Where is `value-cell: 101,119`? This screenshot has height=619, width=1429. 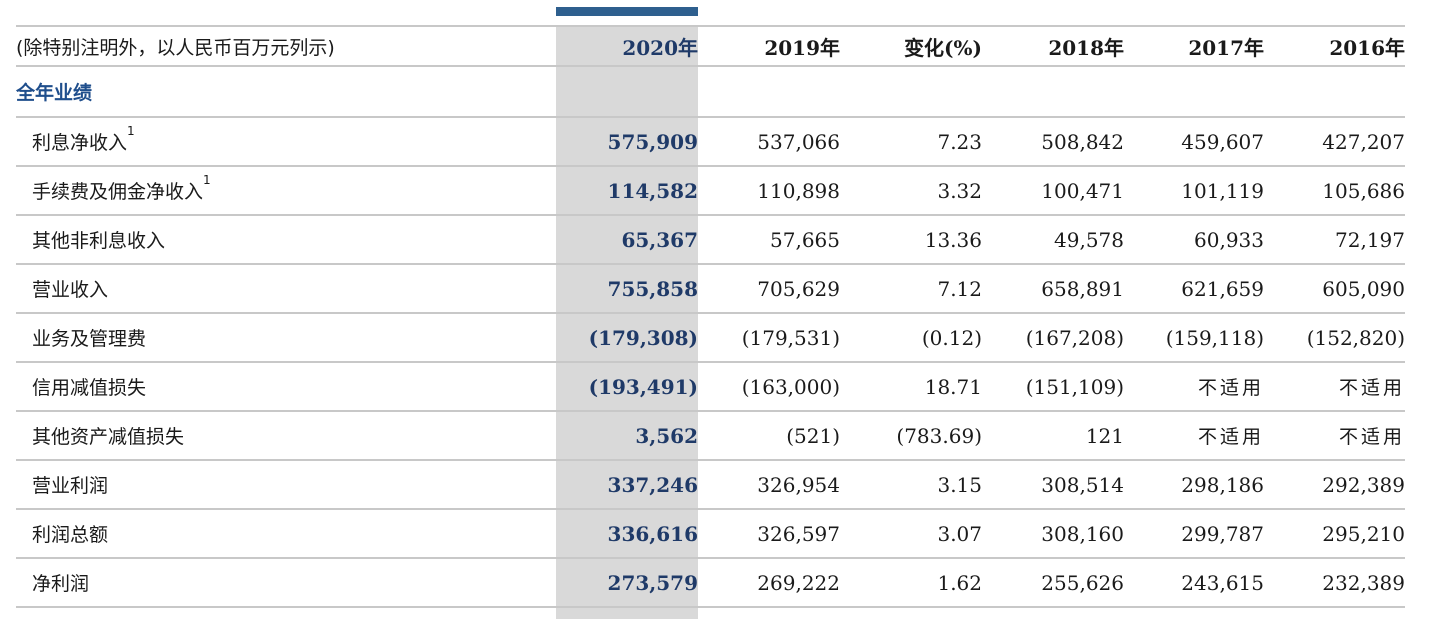
value-cell: 101,119 is located at coordinates (1194, 191).